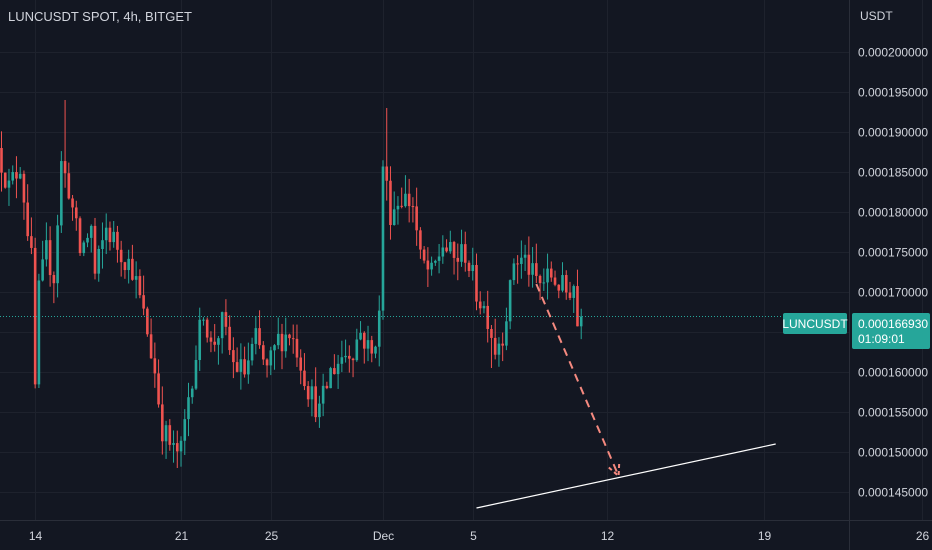 This screenshot has width=932, height=550. Describe the element at coordinates (577, 380) in the screenshot. I see `projection-arrow-line` at that location.